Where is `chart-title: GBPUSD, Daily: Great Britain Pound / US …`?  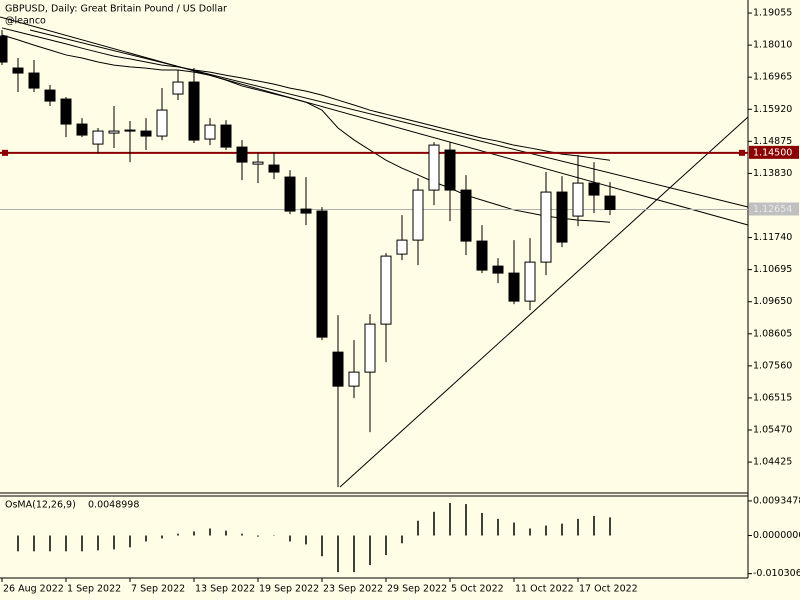 chart-title: GBPUSD, Daily: Great Britain Pound / US … is located at coordinates (116, 9).